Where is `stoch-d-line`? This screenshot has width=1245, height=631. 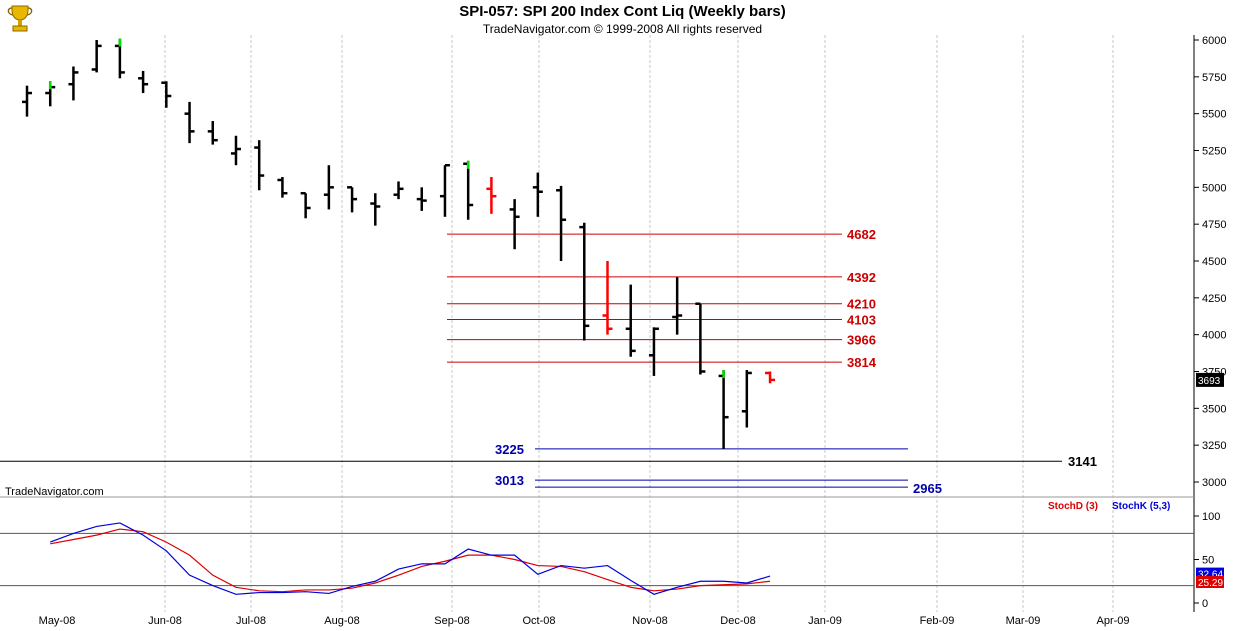
stoch-d-line is located at coordinates (410, 560).